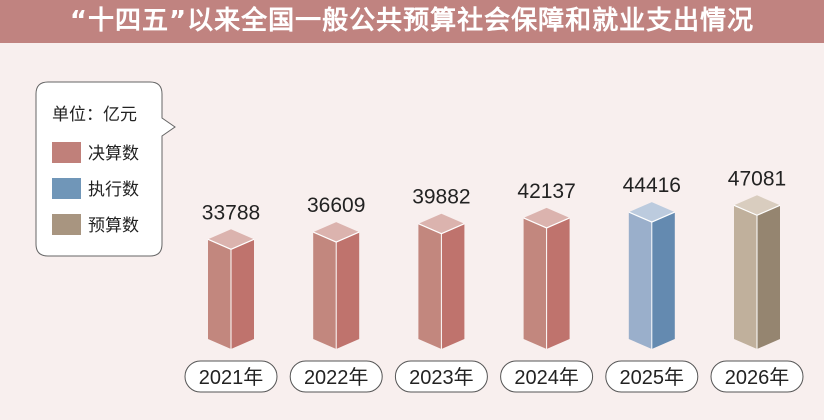 This screenshot has width=824, height=420. What do you see at coordinates (94, 115) in the screenshot?
I see `unit-label: 单位：亿元` at bounding box center [94, 115].